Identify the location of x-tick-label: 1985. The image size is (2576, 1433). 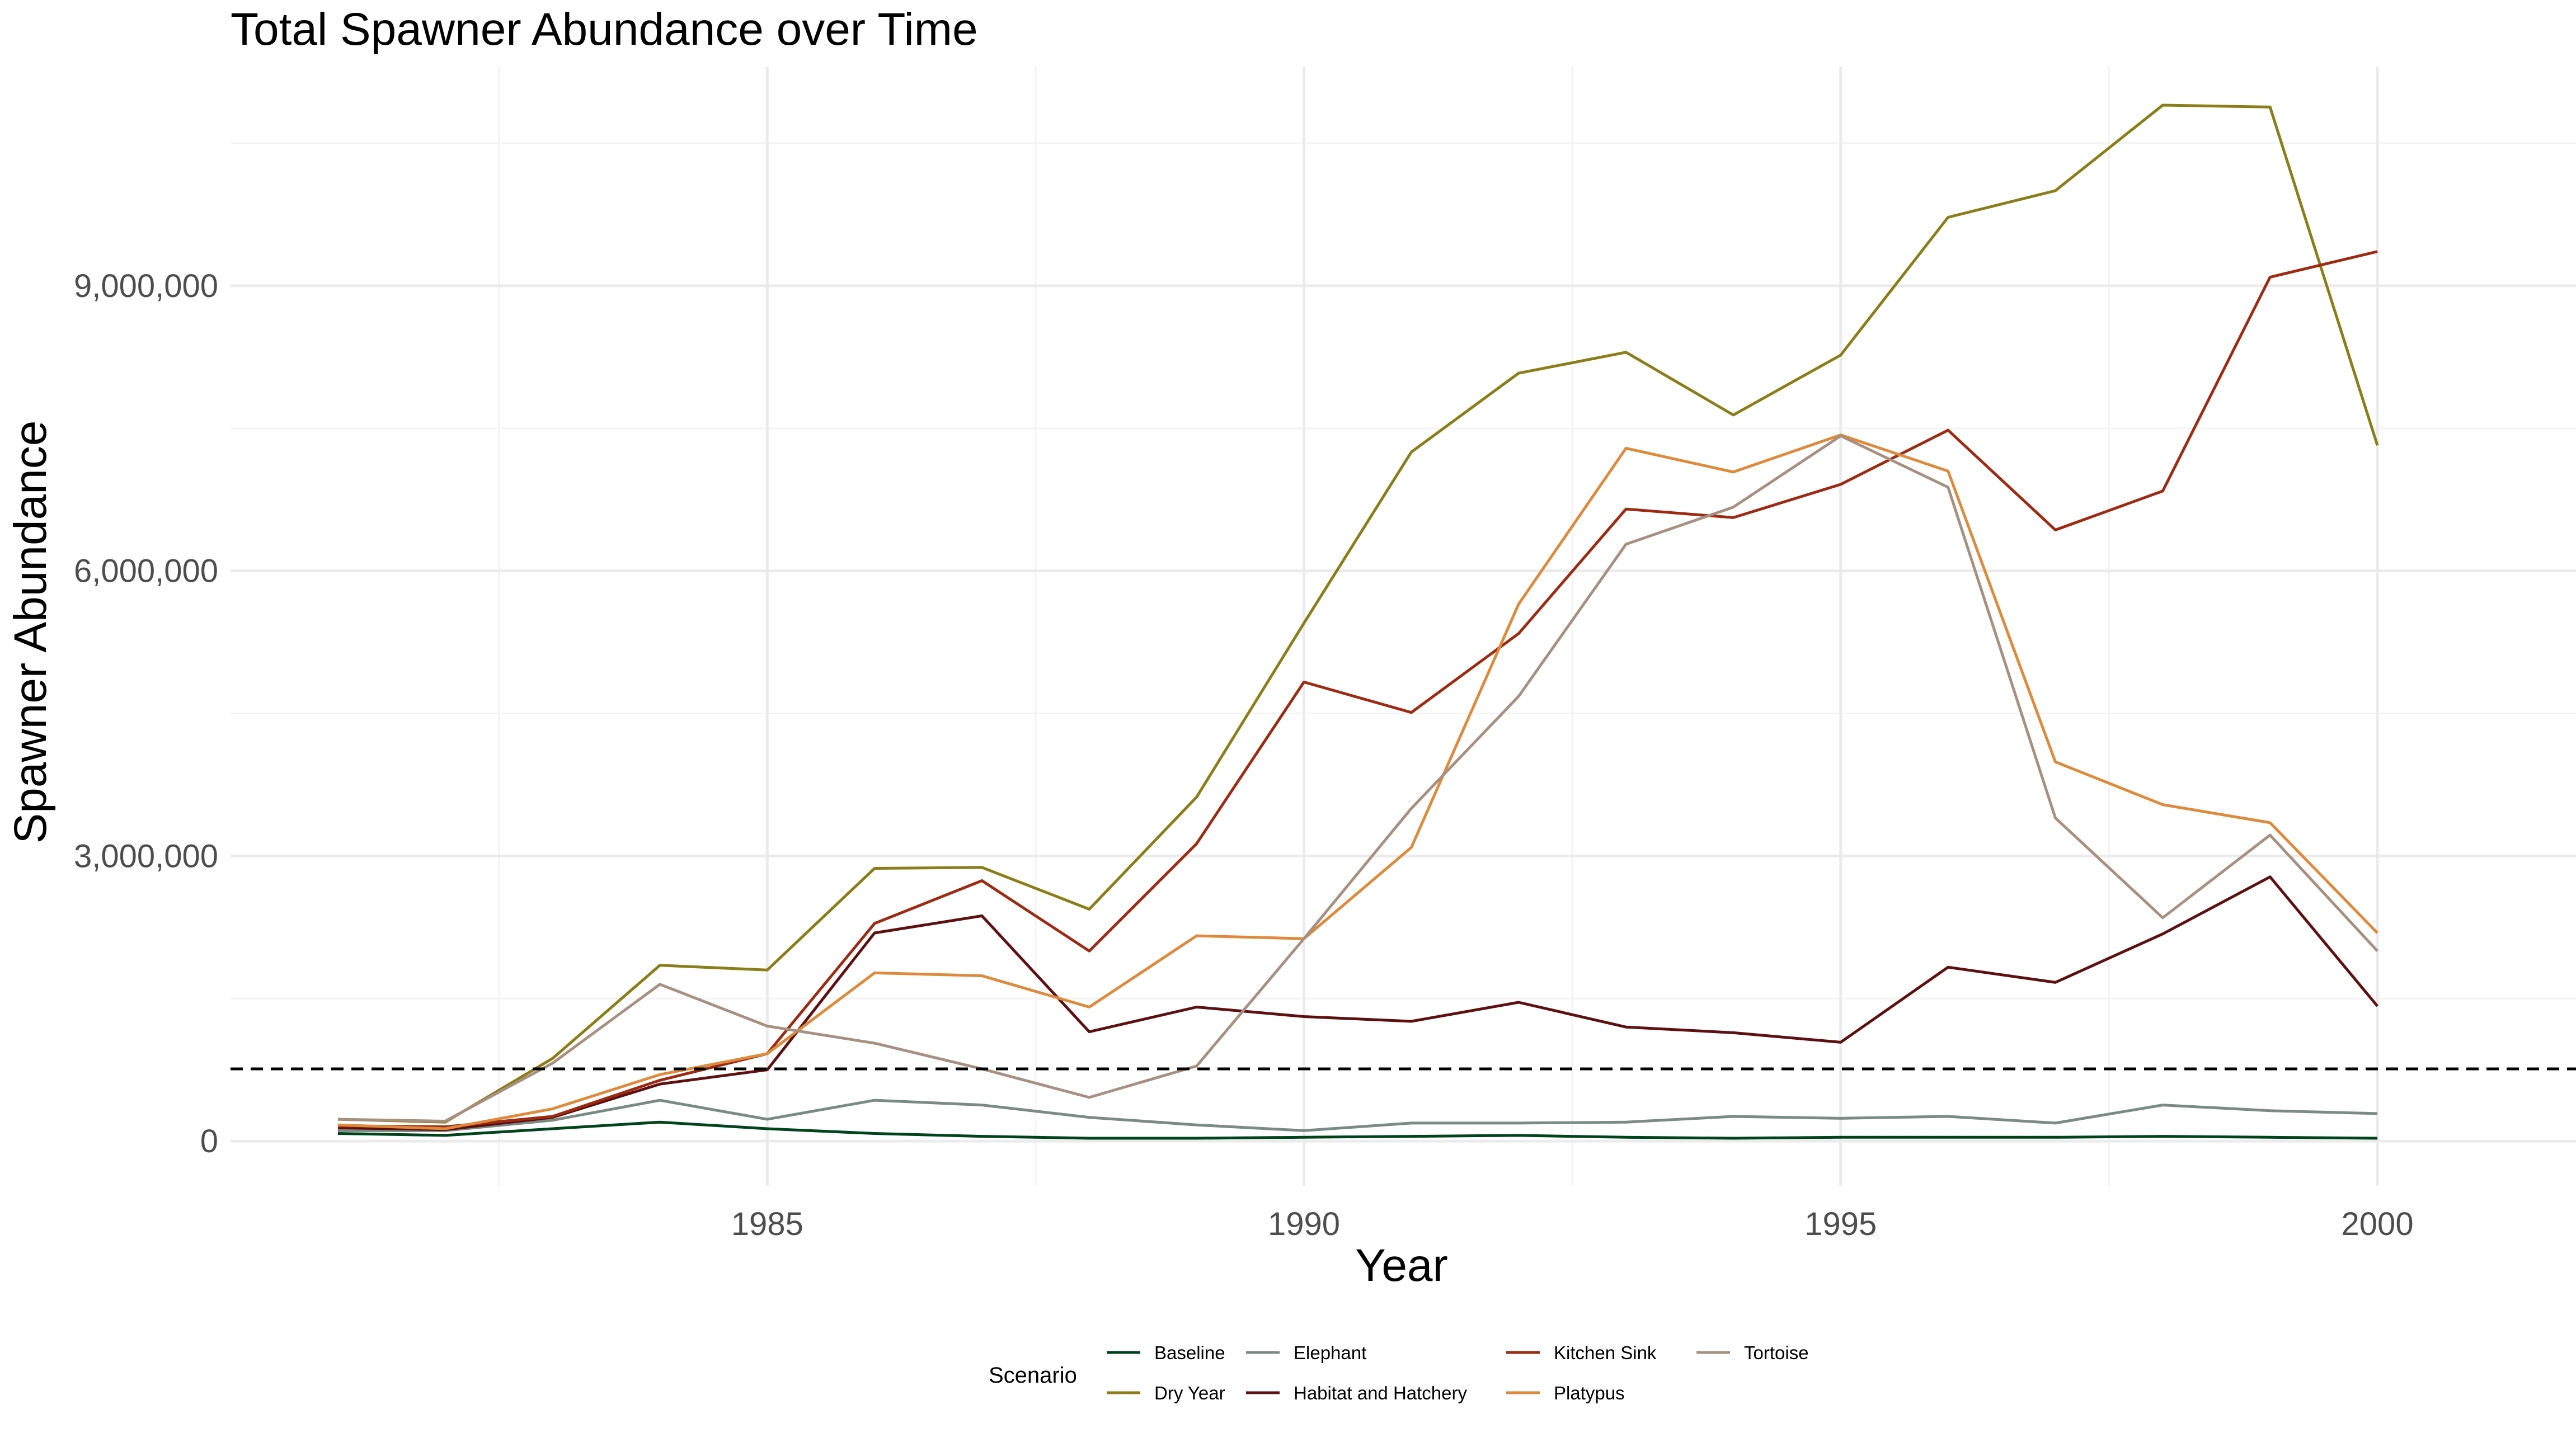
(767, 1224).